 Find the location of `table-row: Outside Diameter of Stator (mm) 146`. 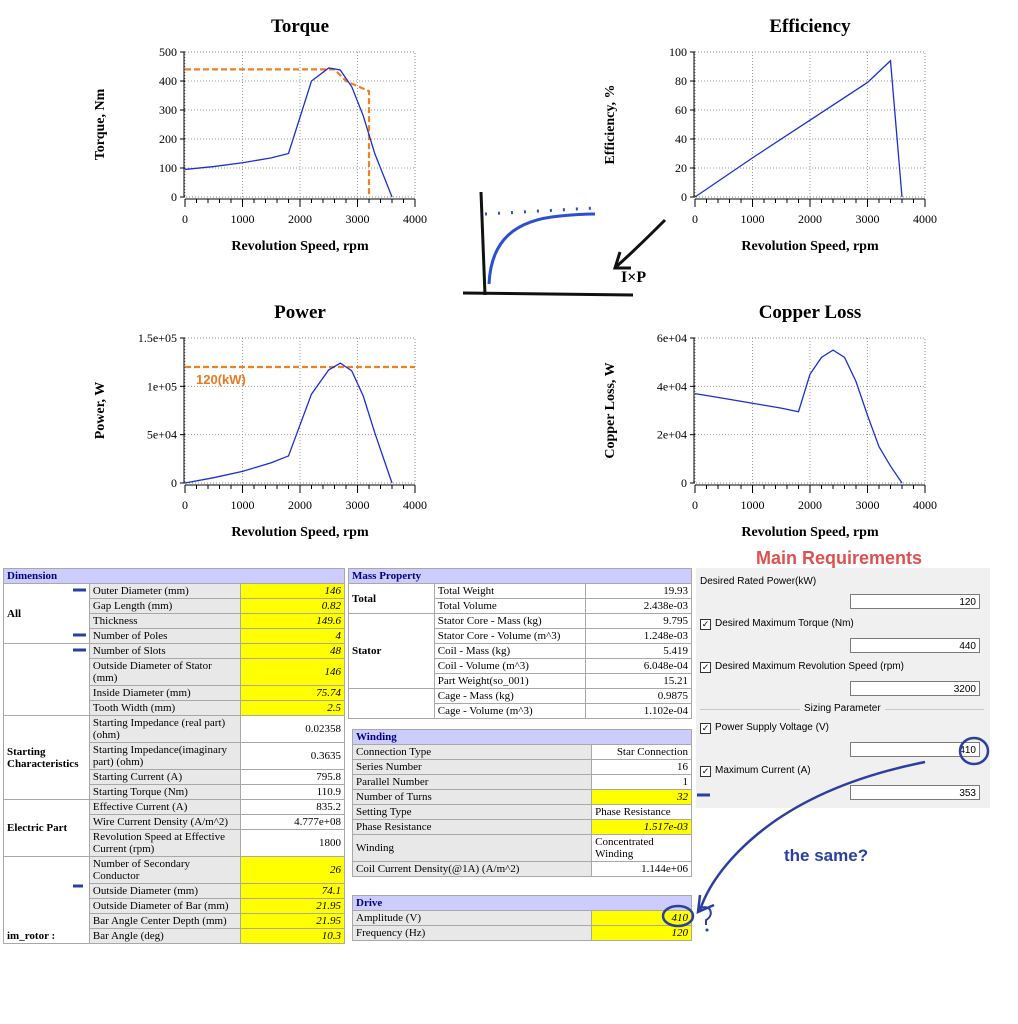

table-row: Outside Diameter of Stator (mm) 146 is located at coordinates (174, 672).